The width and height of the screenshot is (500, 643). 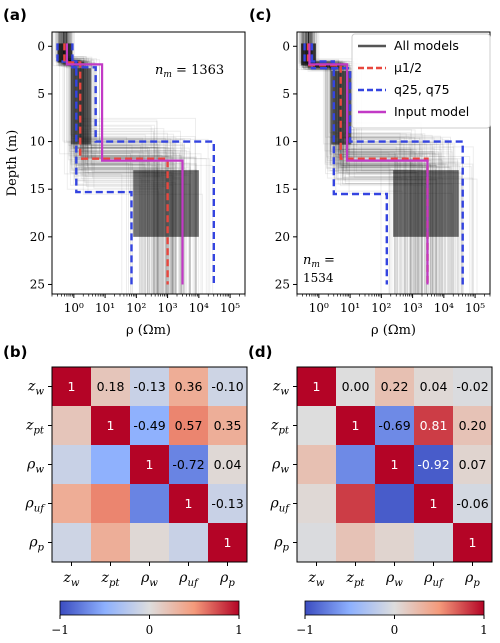 I want to click on model-count-annotation: nm =, so click(x=319, y=261).